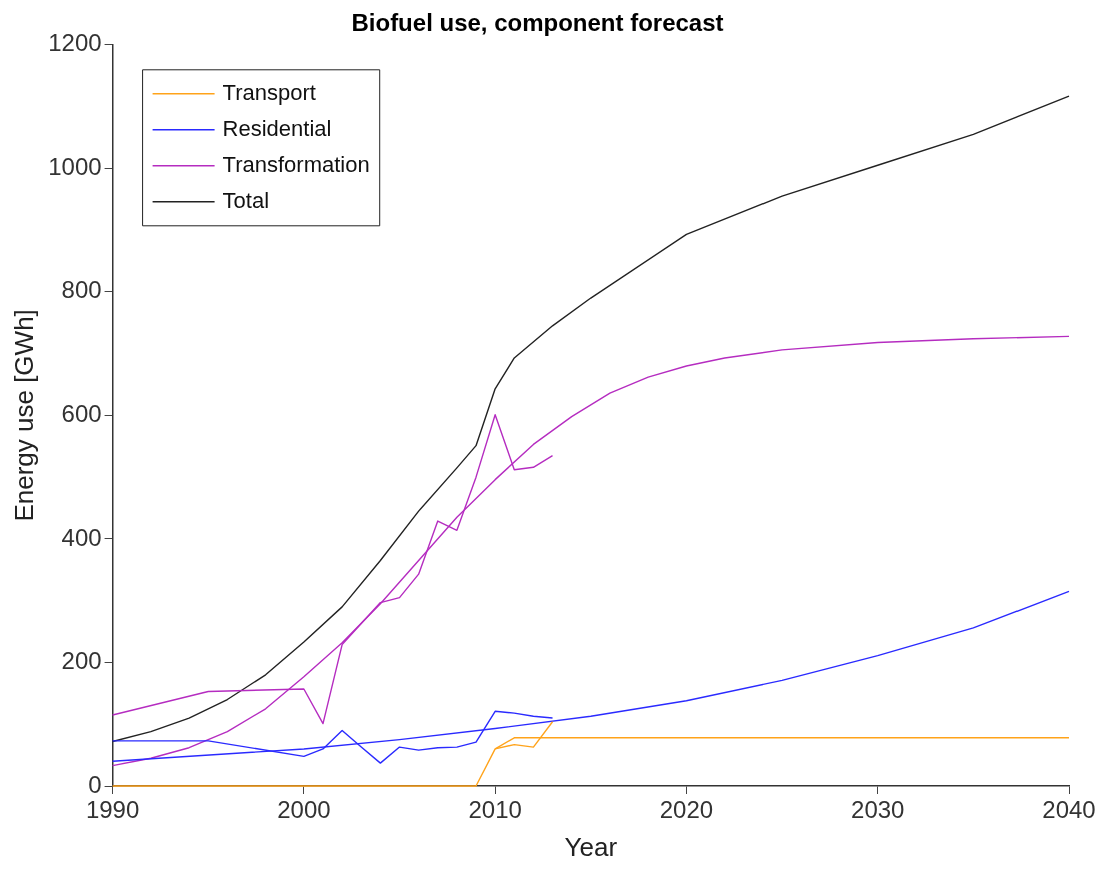  What do you see at coordinates (112, 810) in the screenshot?
I see `x-tick-label: 1990` at bounding box center [112, 810].